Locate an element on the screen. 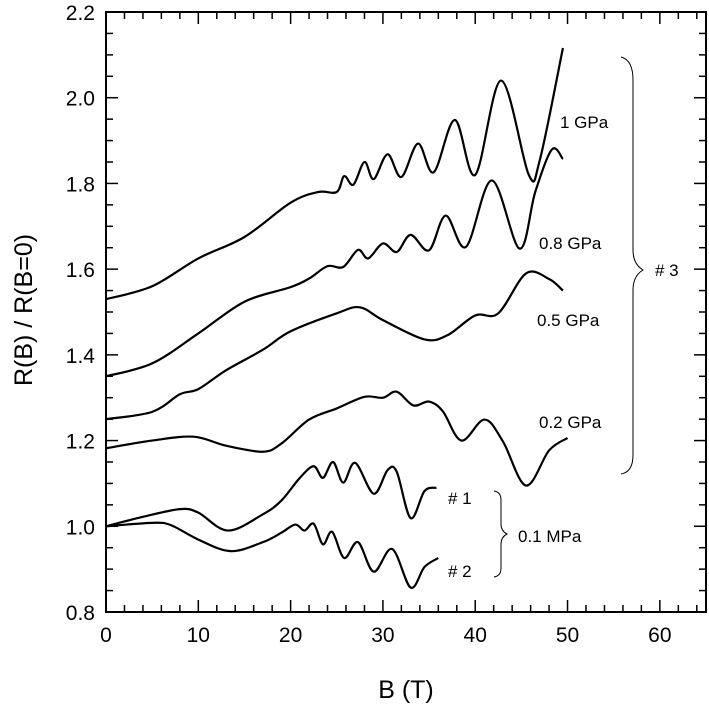 This screenshot has height=716, width=709. x-tick-labels: 0 10 20 30 40 50 60 is located at coordinates (385, 635).